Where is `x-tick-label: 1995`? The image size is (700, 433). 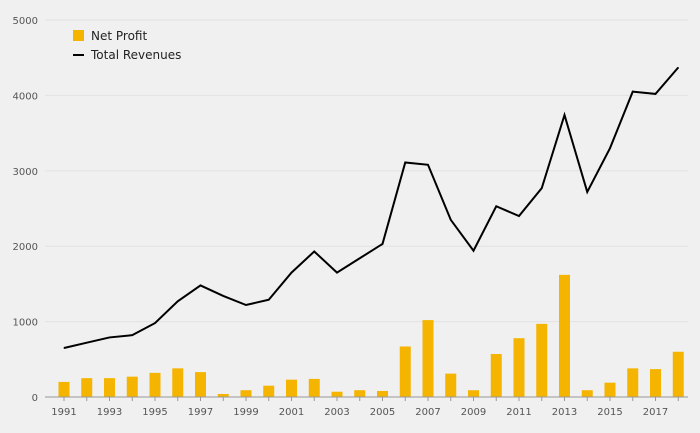 x-tick-label: 1995 is located at coordinates (154, 412).